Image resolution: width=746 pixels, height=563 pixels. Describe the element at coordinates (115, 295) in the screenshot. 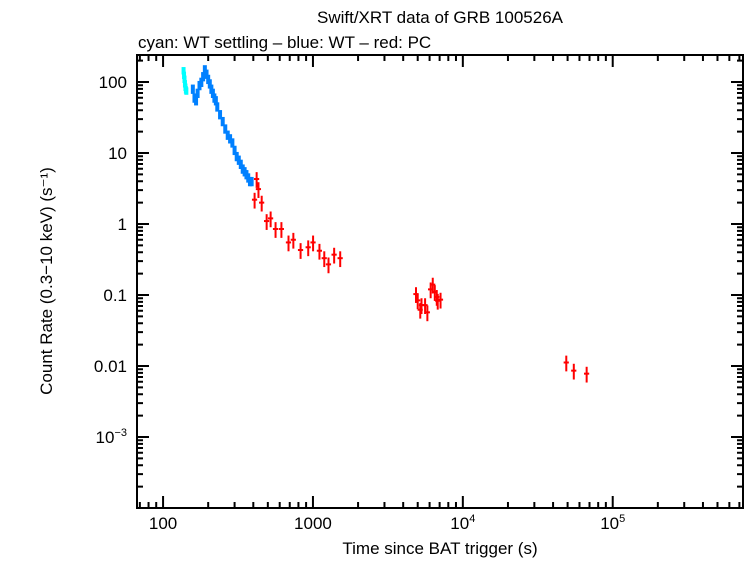

I see `y-tick-label: 0.1` at that location.